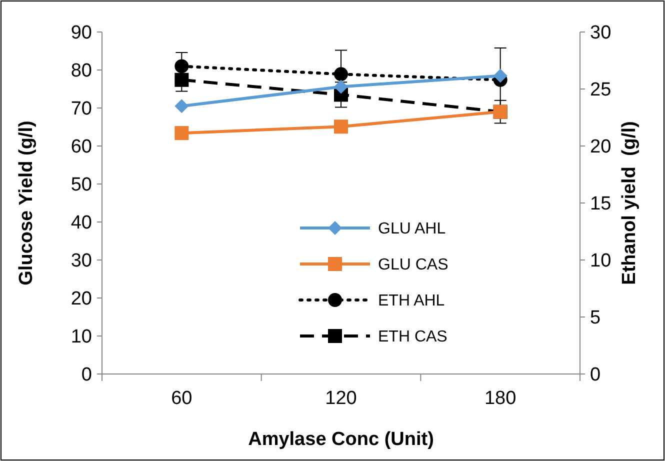  I want to click on y-tick-label: 60, so click(81, 147).